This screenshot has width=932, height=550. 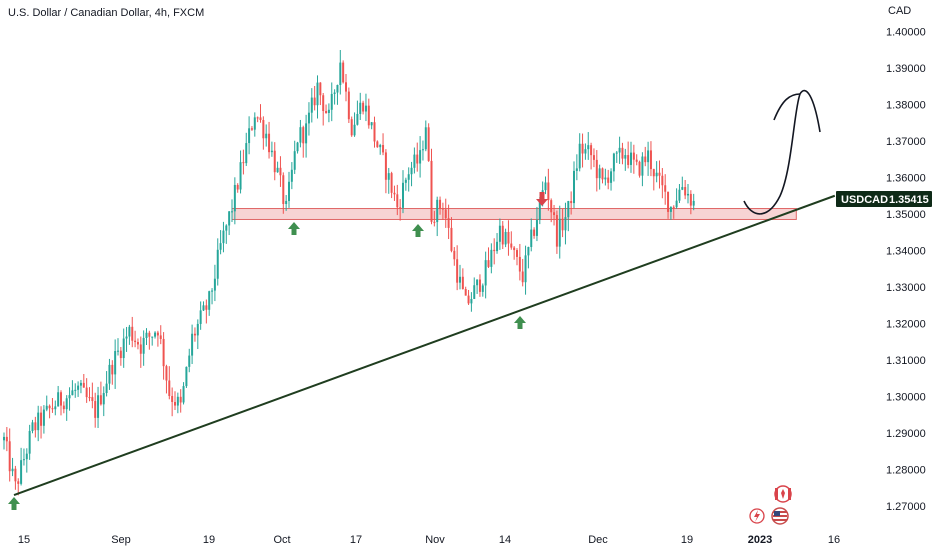 I want to click on projection-path, so click(x=782, y=152).